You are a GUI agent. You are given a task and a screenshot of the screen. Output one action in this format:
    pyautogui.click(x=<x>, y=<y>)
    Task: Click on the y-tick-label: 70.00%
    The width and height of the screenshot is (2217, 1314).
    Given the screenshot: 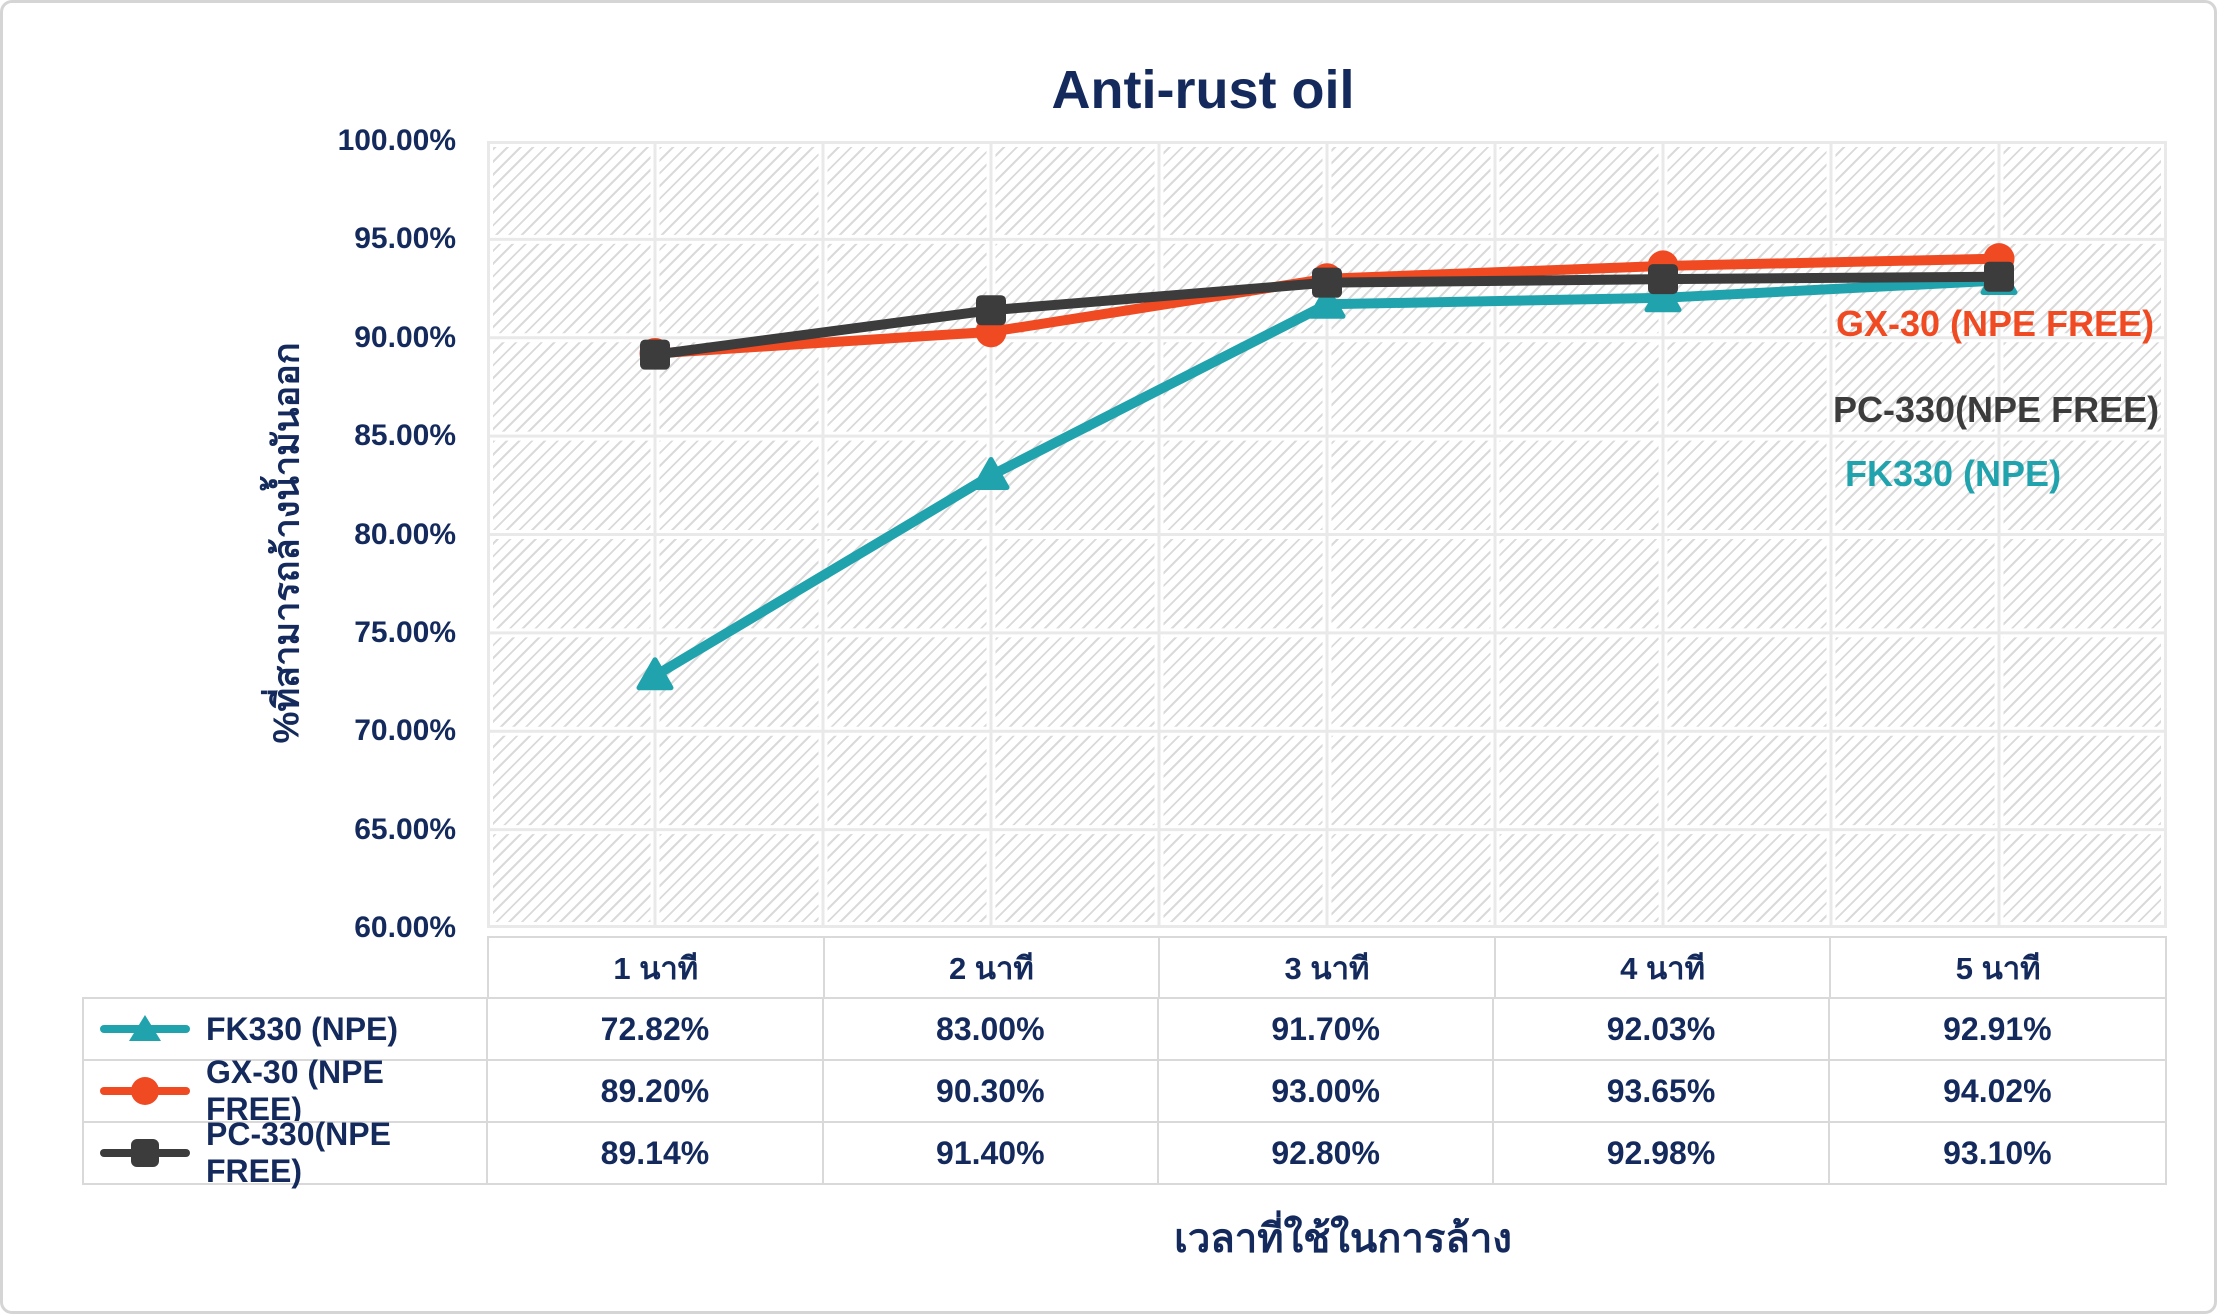 What is the action you would take?
    pyautogui.click(x=405, y=731)
    